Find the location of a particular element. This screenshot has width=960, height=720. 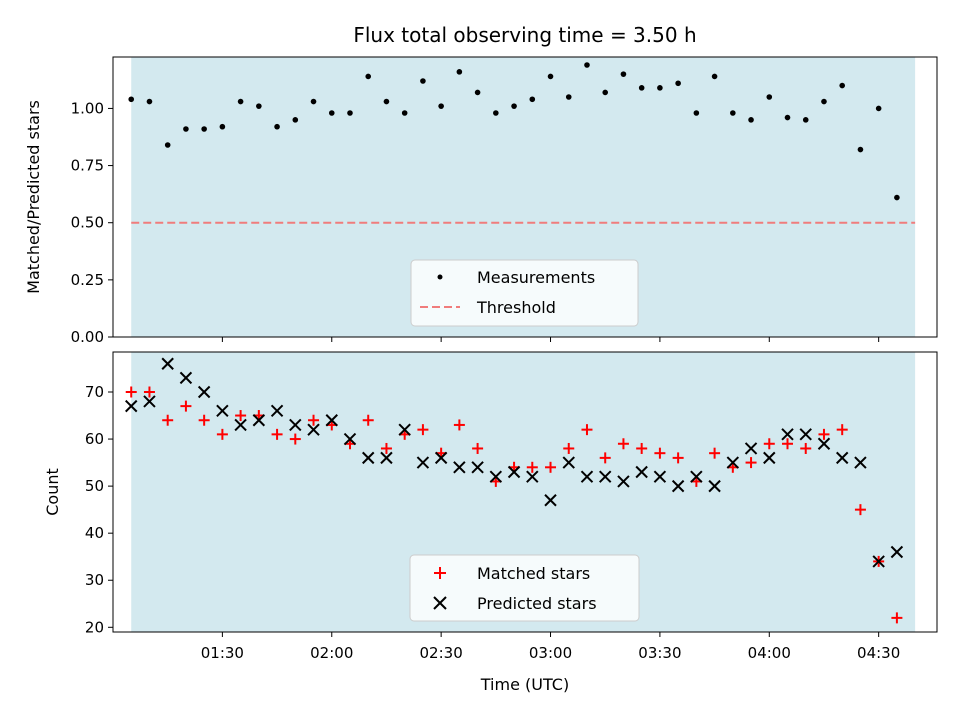

x-tick-label: 04:30 is located at coordinates (878, 653).